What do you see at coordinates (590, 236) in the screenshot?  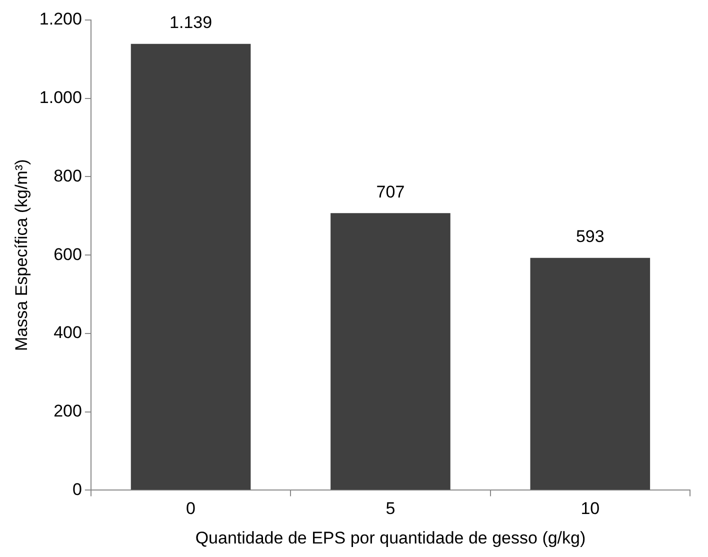 I see `data-label: 593` at bounding box center [590, 236].